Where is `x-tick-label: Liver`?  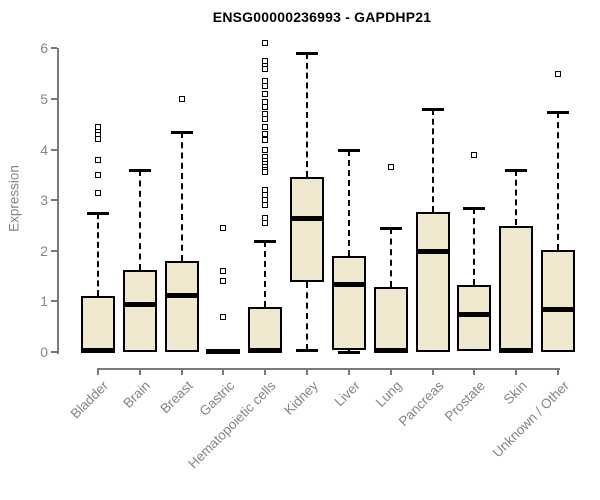 x-tick-label: Liver is located at coordinates (347, 394).